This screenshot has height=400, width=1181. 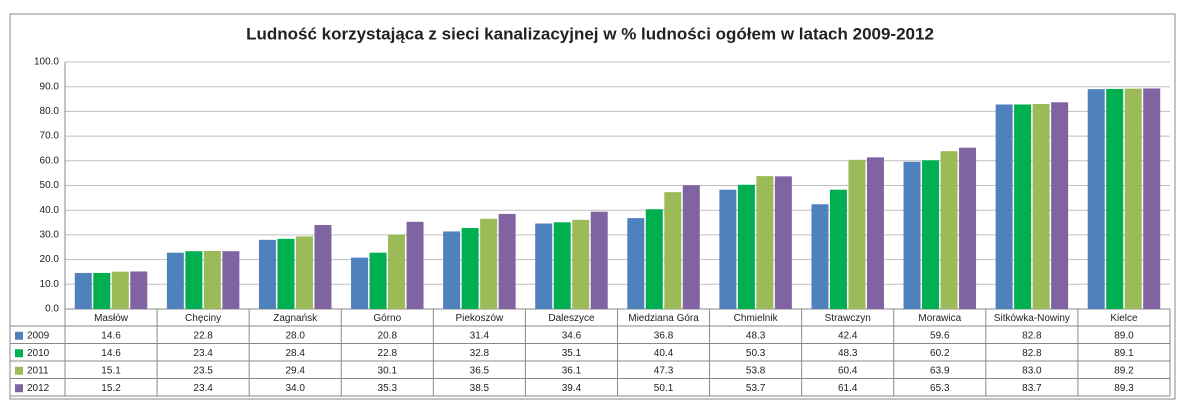 I want to click on table-value: 30.1, so click(x=388, y=370).